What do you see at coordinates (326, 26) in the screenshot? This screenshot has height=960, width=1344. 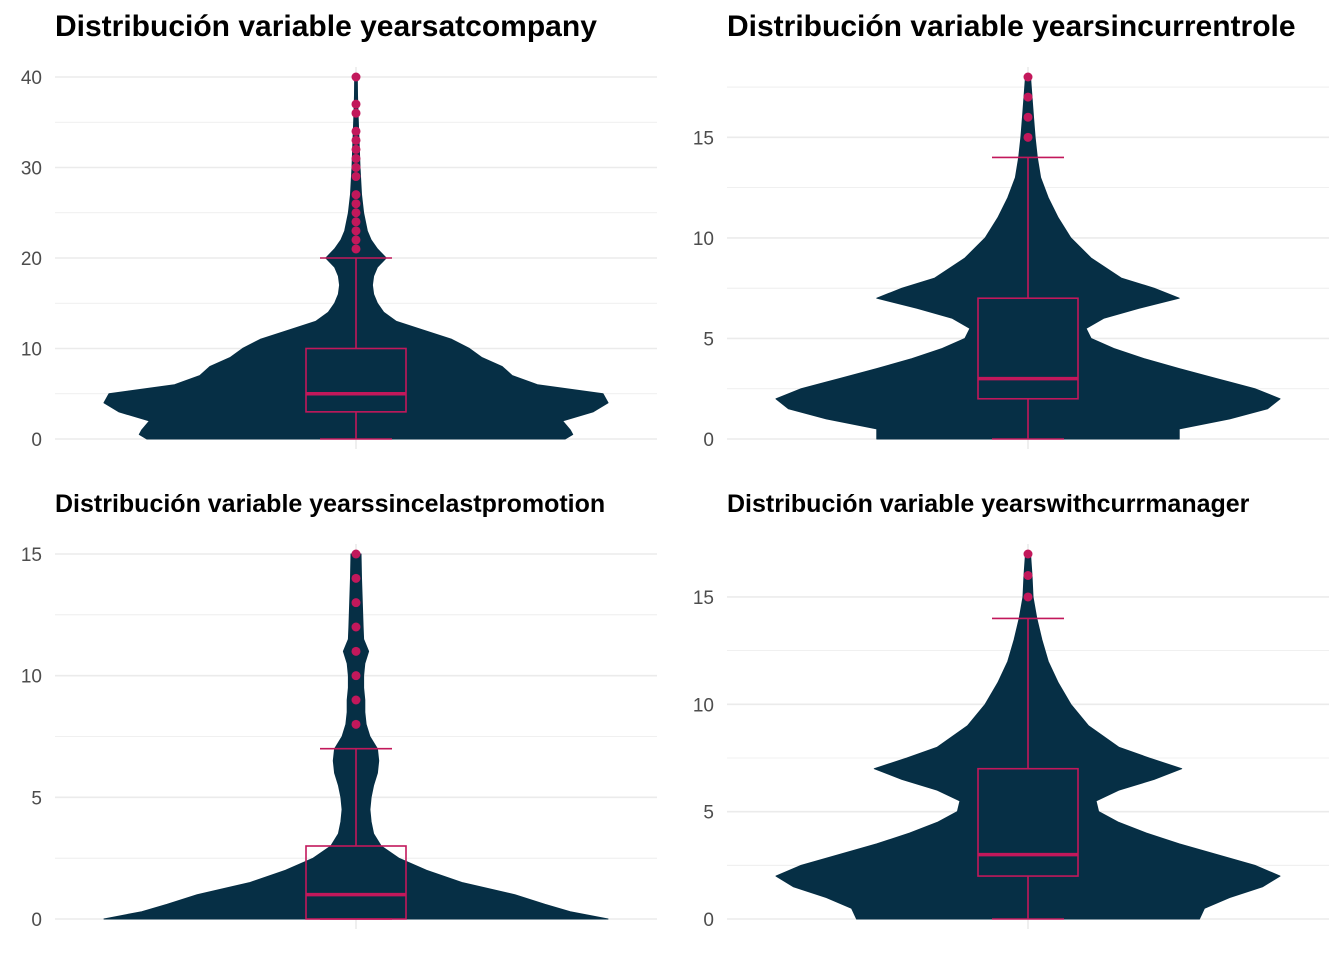 I see `chart-title: Distribución variable yearsatcompany` at bounding box center [326, 26].